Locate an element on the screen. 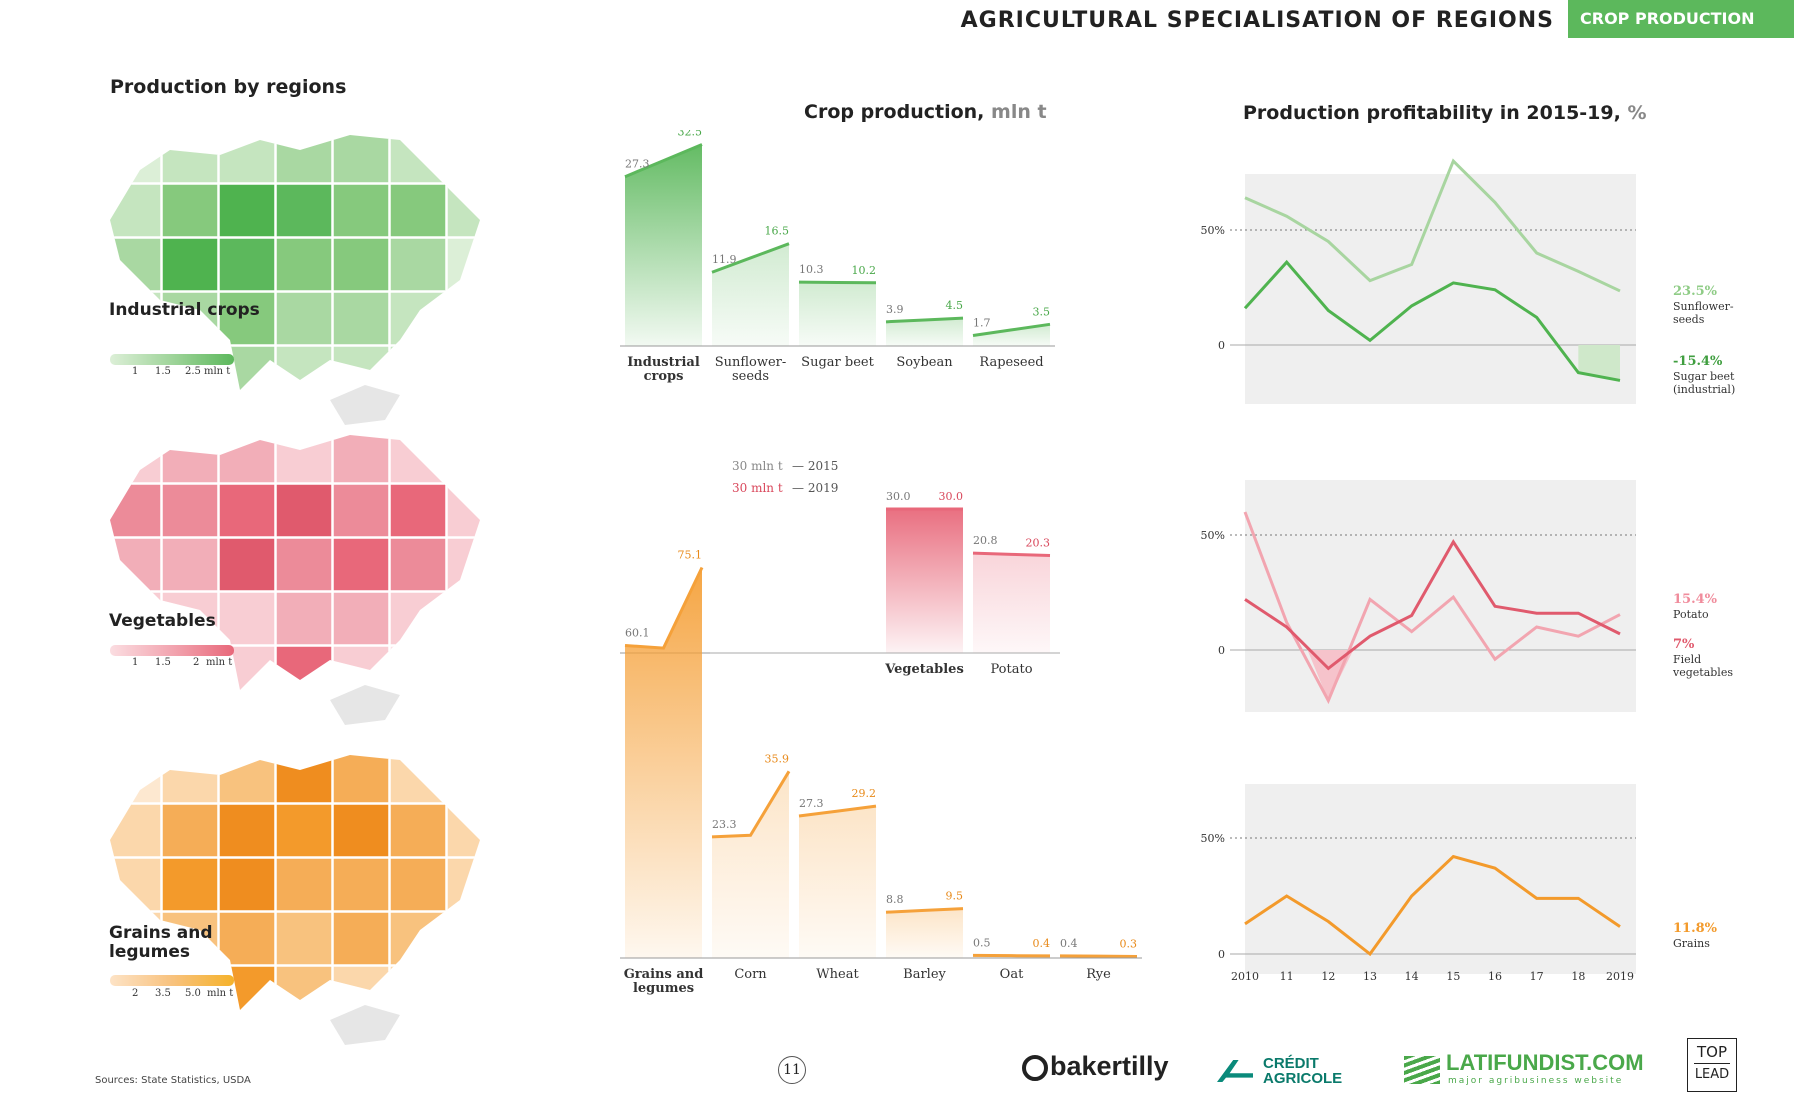 The height and width of the screenshot is (1108, 1794). page-number: 11 is located at coordinates (792, 1070).